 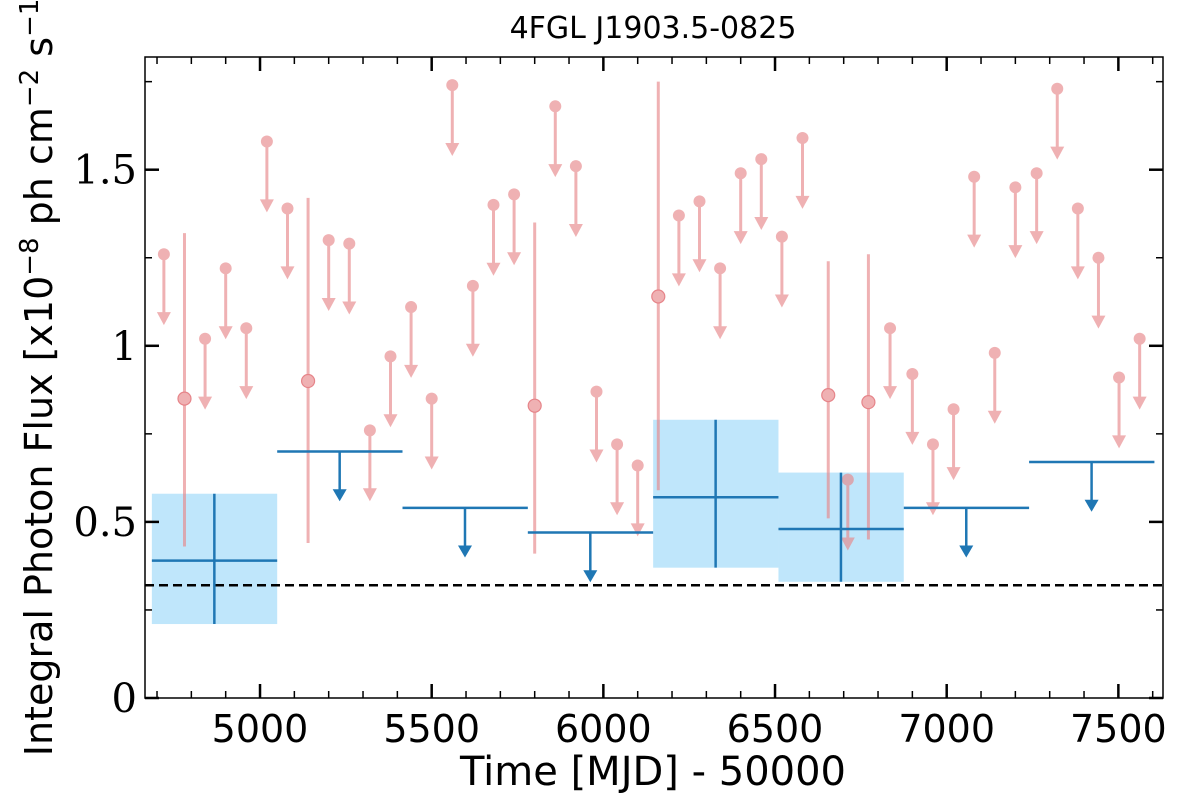 What do you see at coordinates (124, 699) in the screenshot?
I see `y-tick-label-0: 0` at bounding box center [124, 699].